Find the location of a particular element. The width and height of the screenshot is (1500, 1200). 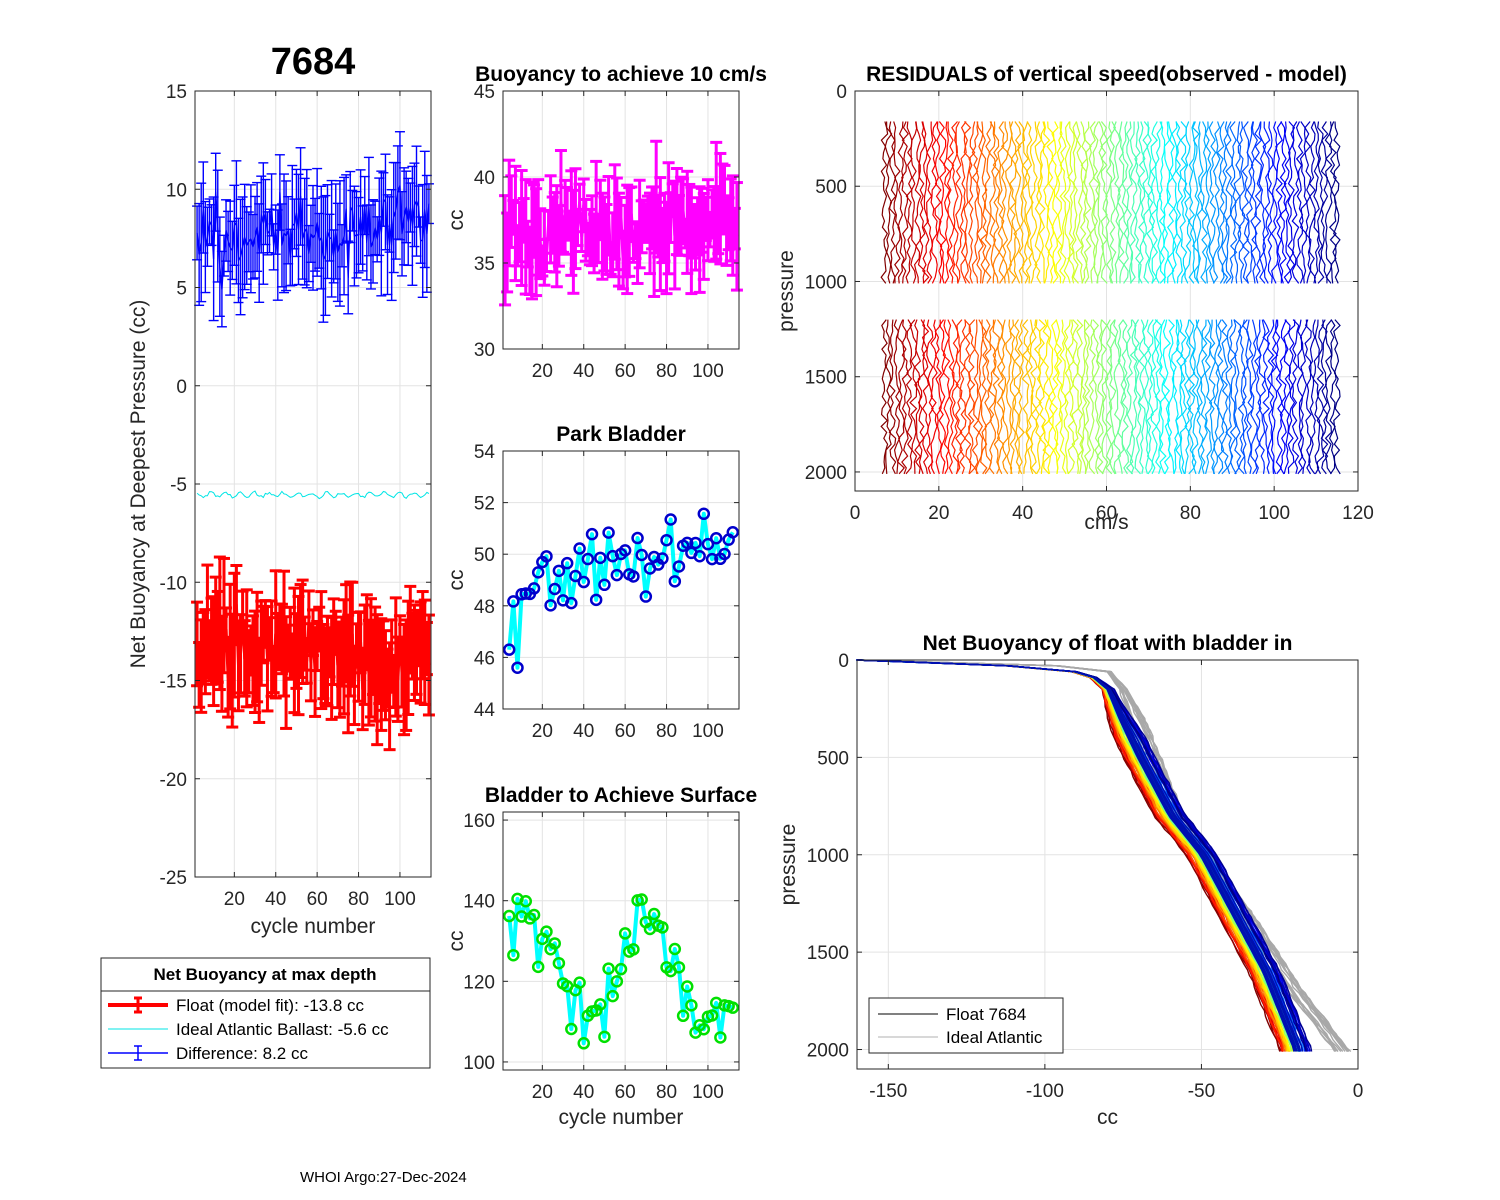

y-tick-label: 40 is located at coordinates (484, 178).